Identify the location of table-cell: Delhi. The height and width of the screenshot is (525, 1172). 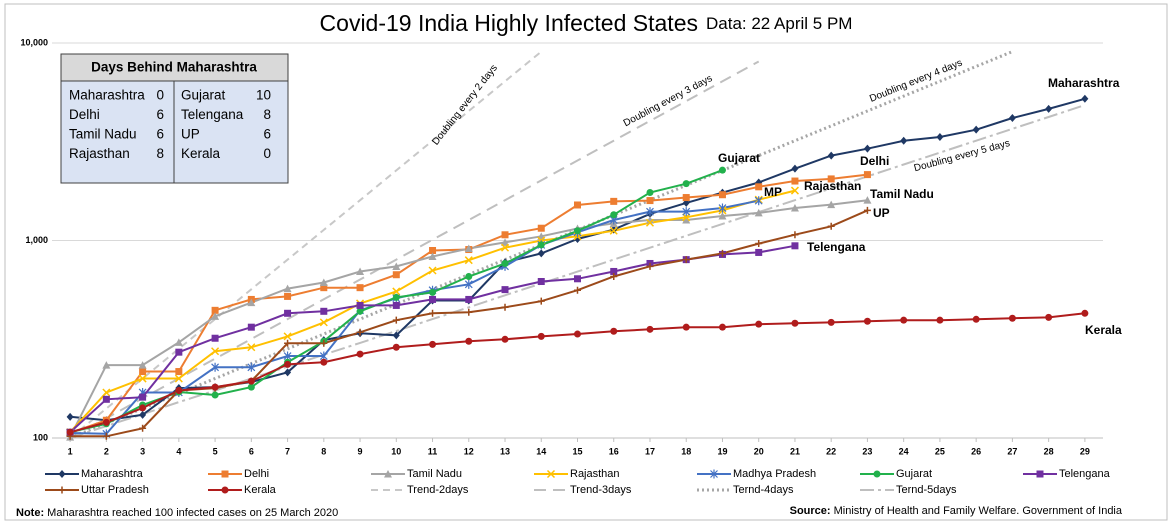
(84, 114).